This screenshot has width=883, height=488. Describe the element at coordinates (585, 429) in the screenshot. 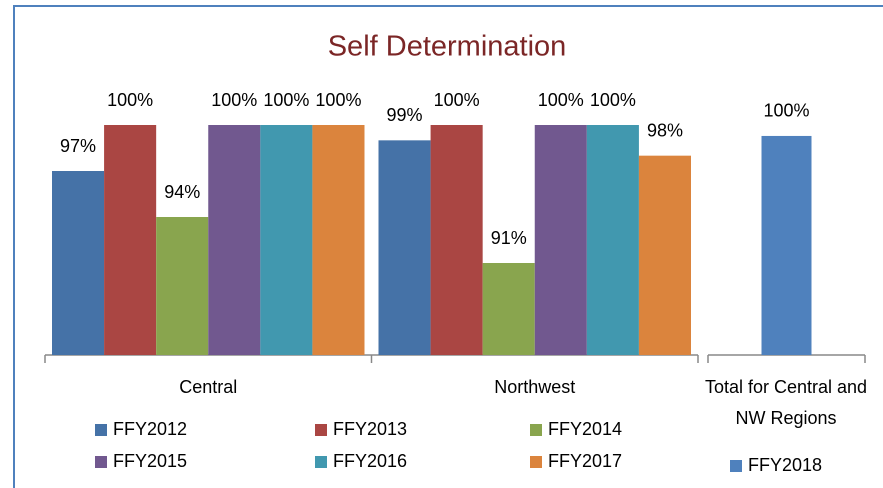

I see `legend-label: FFY2014` at that location.